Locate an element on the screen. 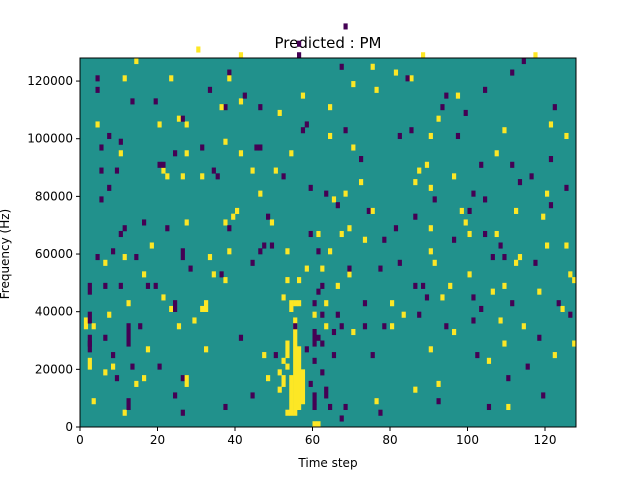 Image resolution: width=640 pixels, height=480 pixels. y-tick-label: 100000 is located at coordinates (50, 139).